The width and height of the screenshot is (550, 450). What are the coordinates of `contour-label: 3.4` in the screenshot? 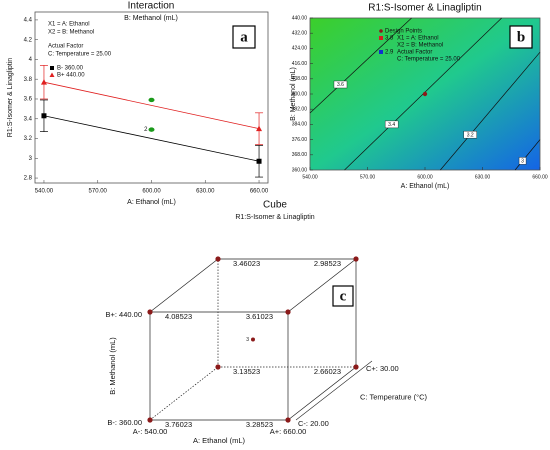 It's located at (391, 125).